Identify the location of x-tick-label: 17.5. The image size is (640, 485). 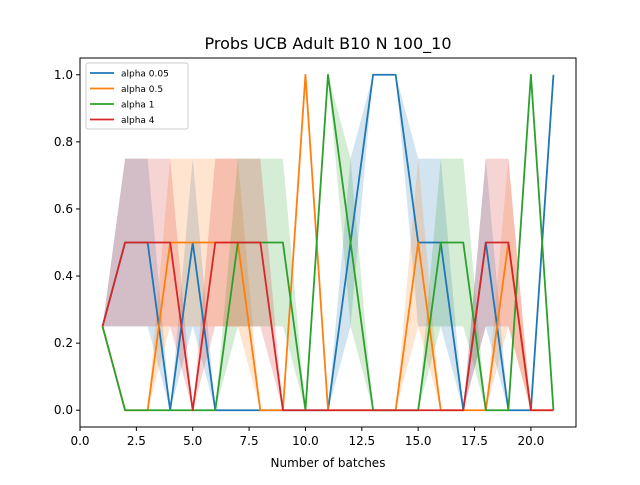
(474, 441).